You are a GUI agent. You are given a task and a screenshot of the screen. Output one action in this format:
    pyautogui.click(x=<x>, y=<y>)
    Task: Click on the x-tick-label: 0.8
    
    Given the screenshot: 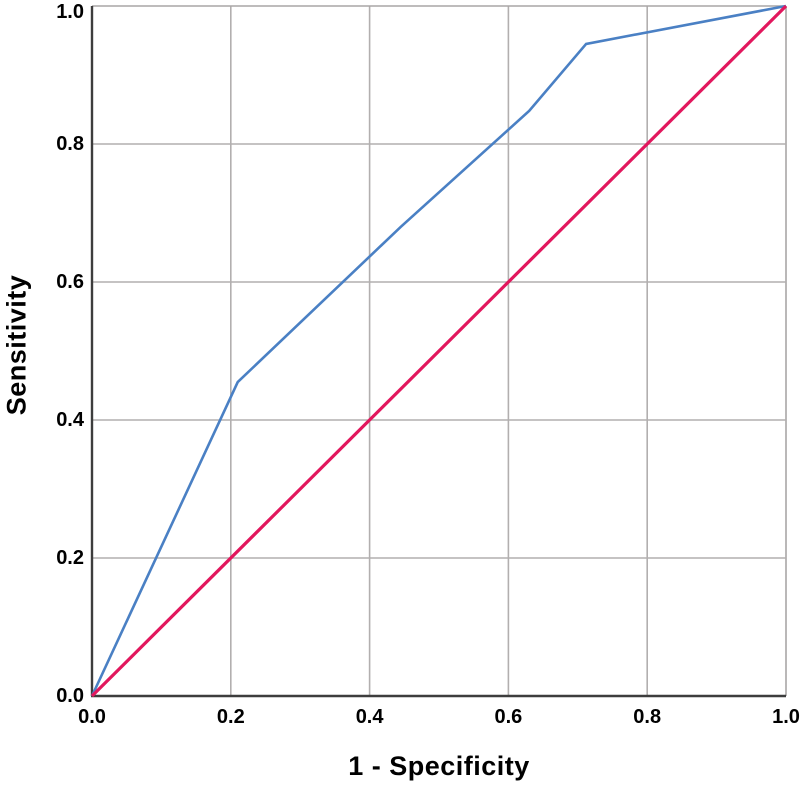 What is the action you would take?
    pyautogui.click(x=647, y=717)
    